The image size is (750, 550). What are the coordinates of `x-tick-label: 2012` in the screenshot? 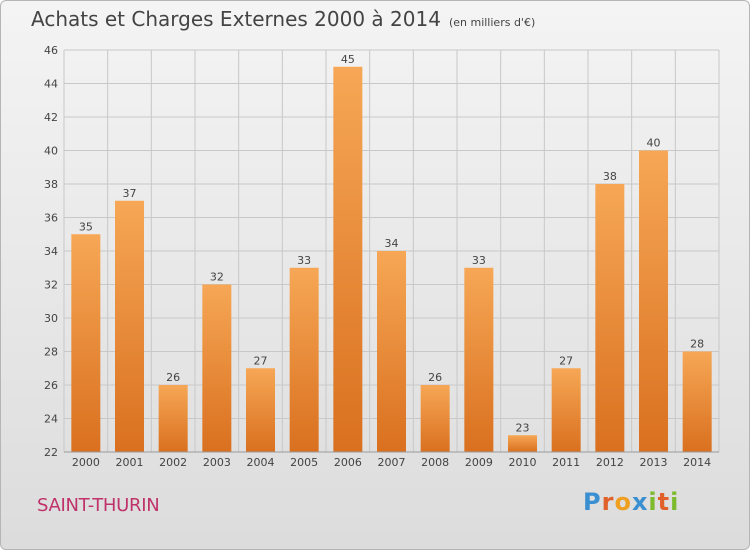 It's located at (610, 462).